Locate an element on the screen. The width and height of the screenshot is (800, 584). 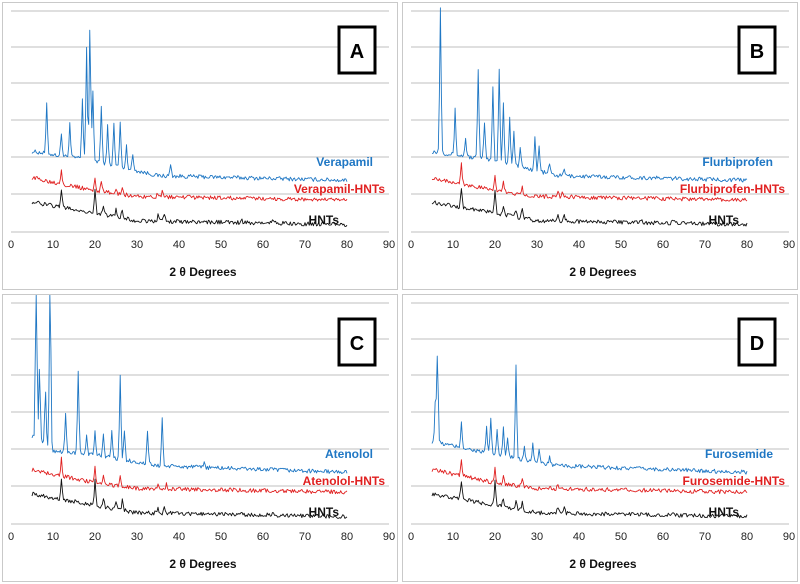
series-label: Atenolol is located at coordinates (349, 454).